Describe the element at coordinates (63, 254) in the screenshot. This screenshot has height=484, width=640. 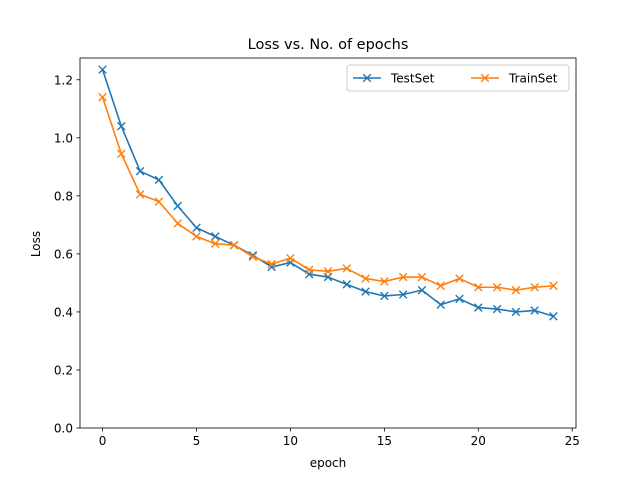
I see `y-tick-label: 0.6` at that location.